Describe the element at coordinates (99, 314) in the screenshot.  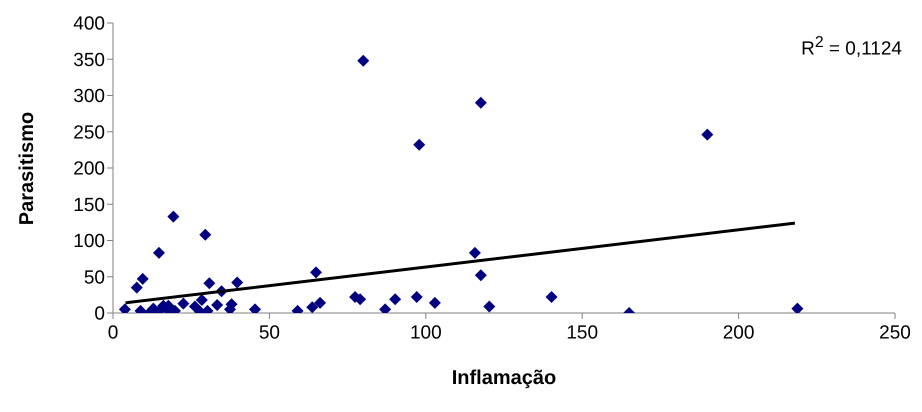
I see `y-tick-label: 0` at that location.